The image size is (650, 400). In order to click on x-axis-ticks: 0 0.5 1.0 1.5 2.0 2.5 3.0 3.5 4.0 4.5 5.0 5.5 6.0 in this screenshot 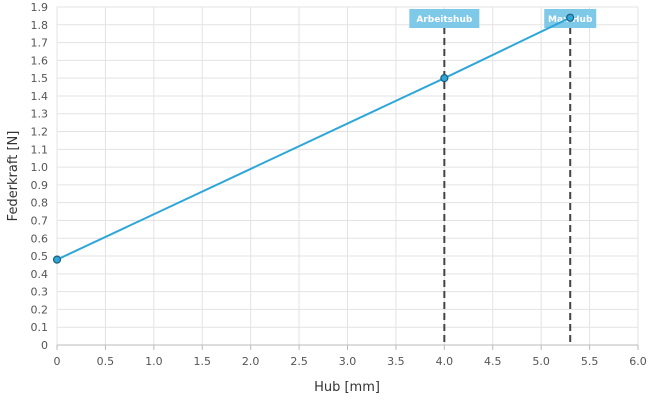, I will do `click(350, 361)`.